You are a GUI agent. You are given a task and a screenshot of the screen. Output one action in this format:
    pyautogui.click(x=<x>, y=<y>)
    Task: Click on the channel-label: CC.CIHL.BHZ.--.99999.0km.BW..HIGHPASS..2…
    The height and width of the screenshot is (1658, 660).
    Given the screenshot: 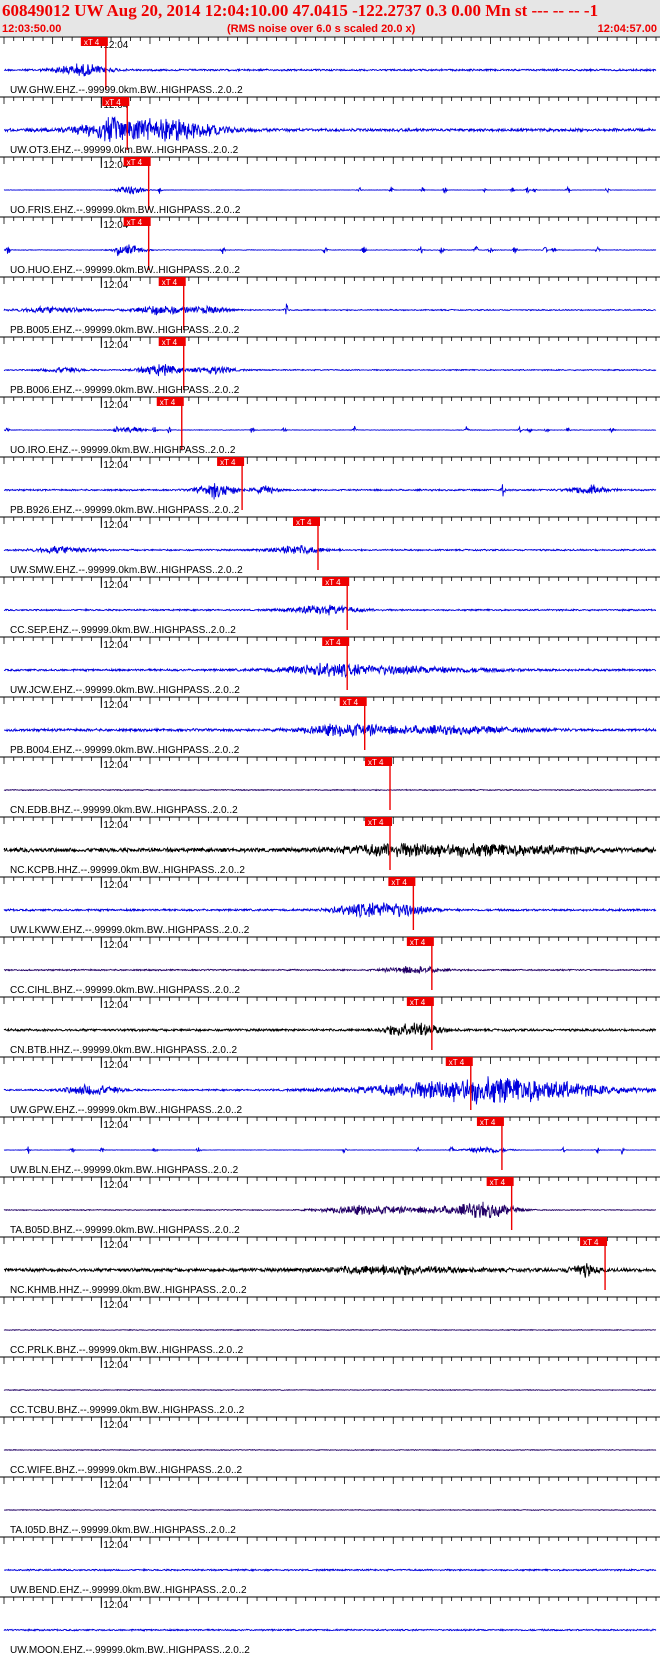 What is the action you would take?
    pyautogui.click(x=125, y=990)
    